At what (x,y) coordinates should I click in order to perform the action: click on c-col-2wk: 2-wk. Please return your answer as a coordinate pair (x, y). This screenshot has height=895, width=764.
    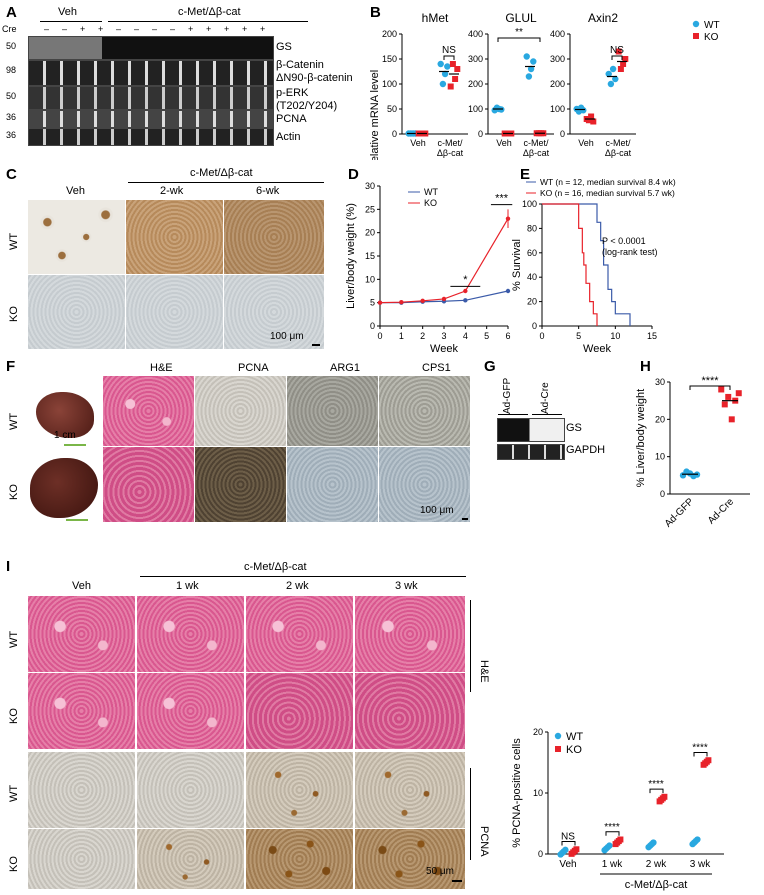
    Looking at the image, I should click on (172, 191).